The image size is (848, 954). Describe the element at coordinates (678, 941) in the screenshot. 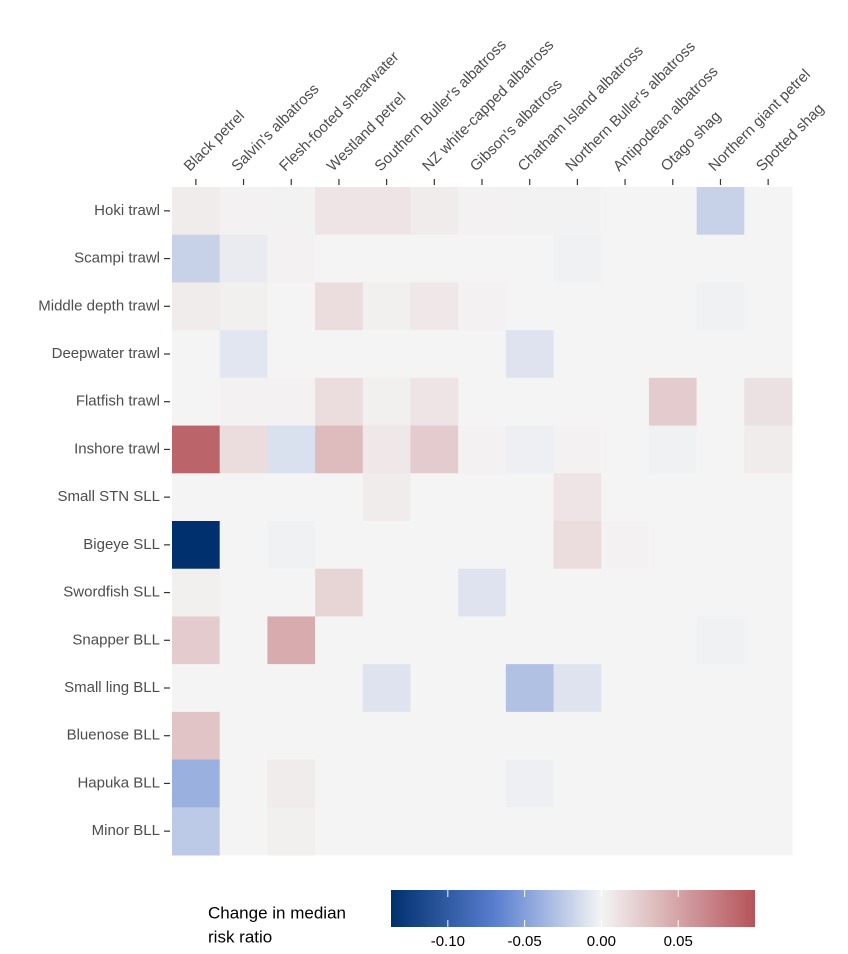

I see `colorbar-tick-label: 0.05` at that location.